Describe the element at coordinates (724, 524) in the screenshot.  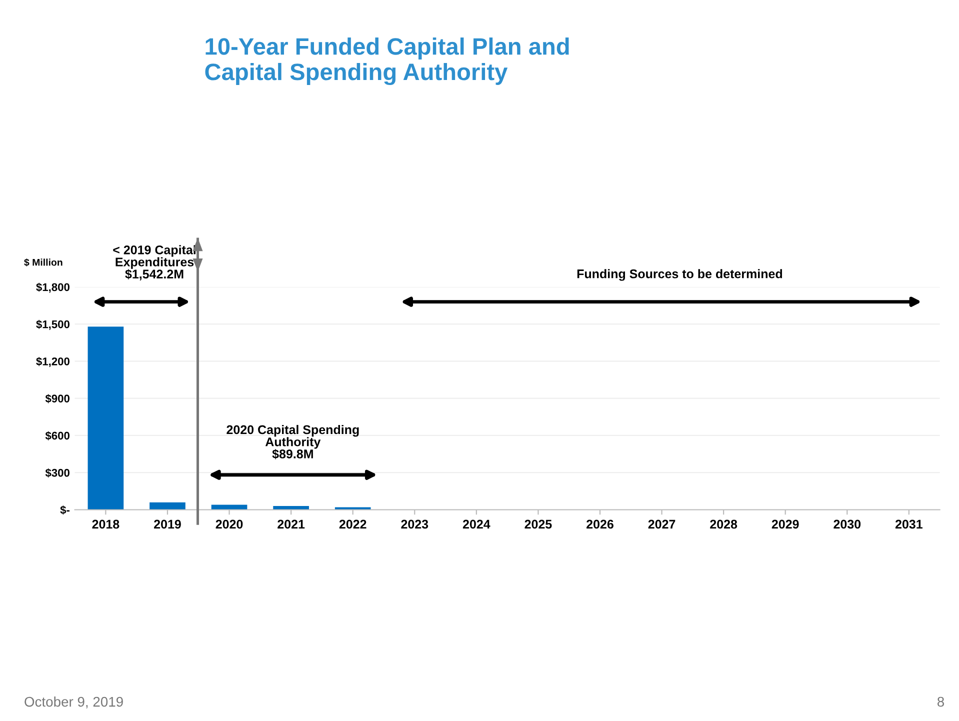
I see `x-tick-label: 2028` at that location.